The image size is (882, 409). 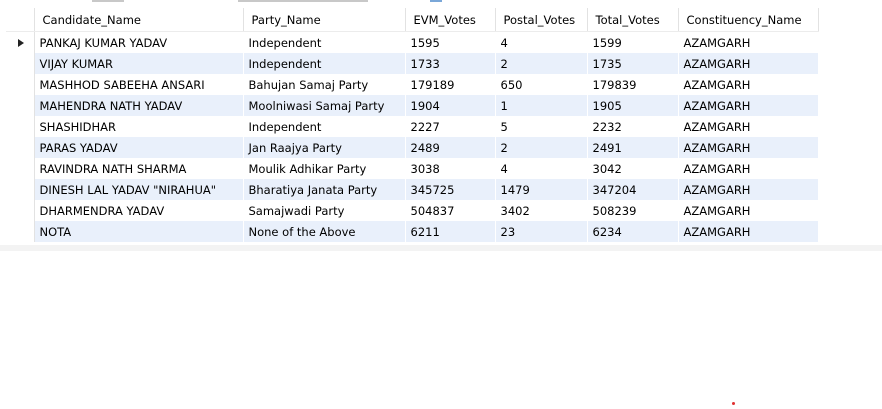 What do you see at coordinates (541, 20) in the screenshot?
I see `column-header: Postal_Votes` at bounding box center [541, 20].